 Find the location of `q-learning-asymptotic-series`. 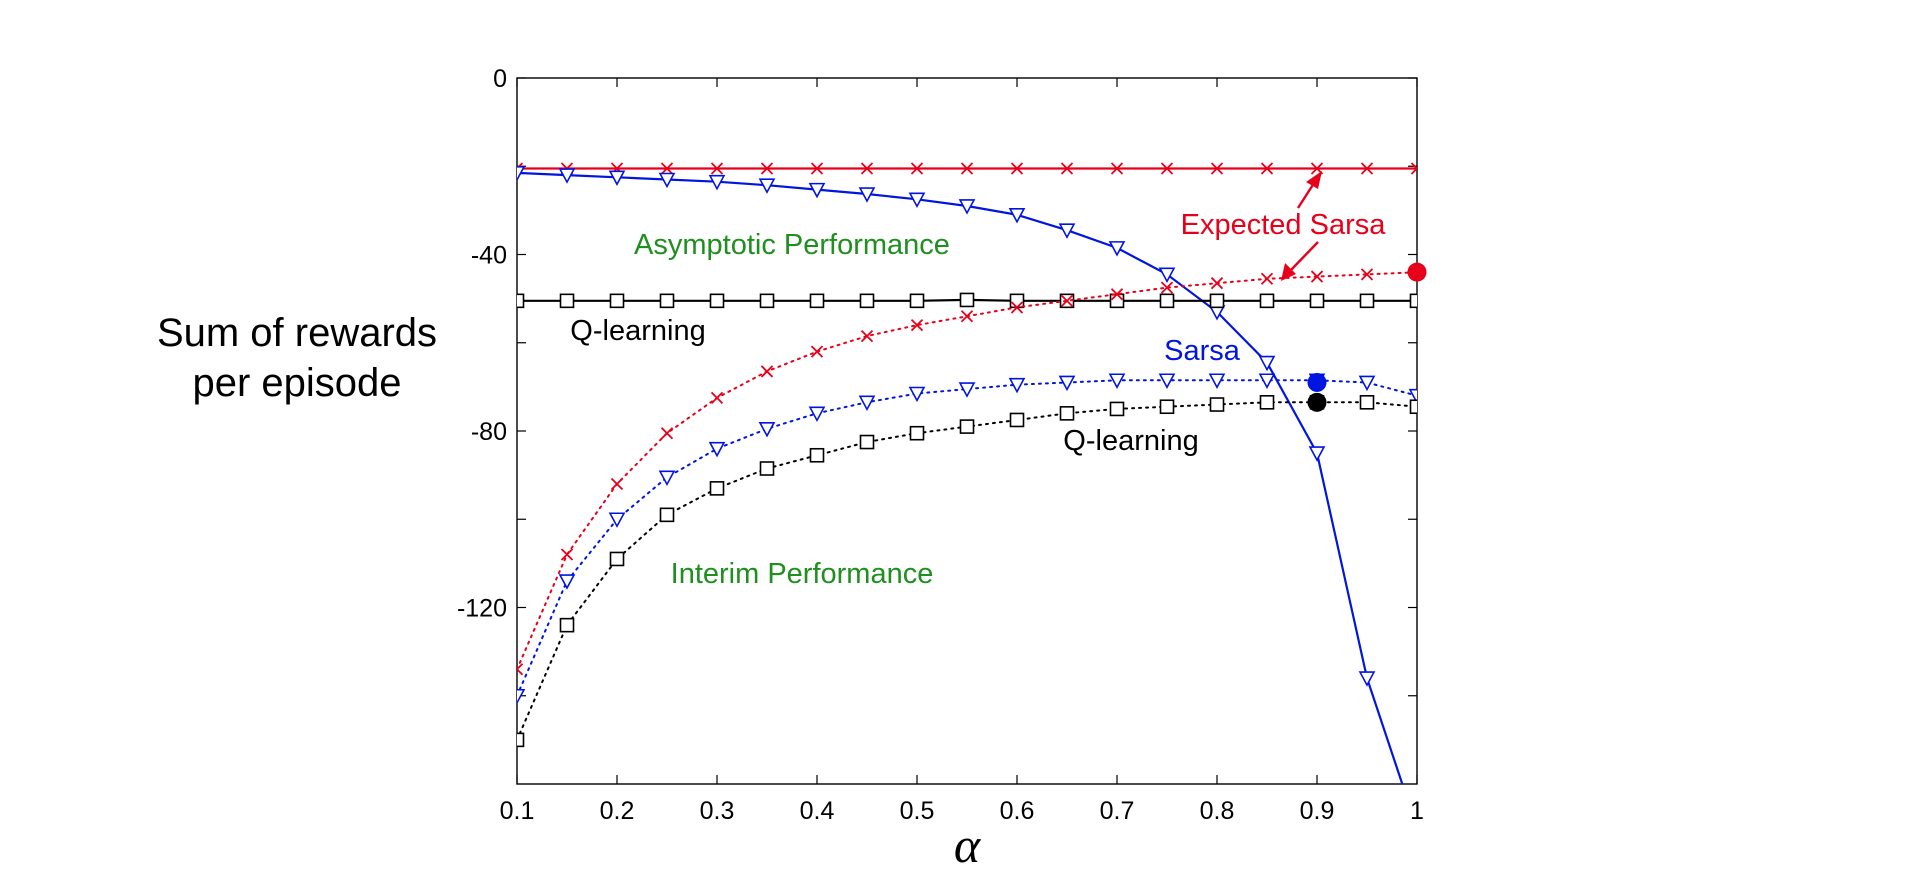

q-learning-asymptotic-series is located at coordinates (967, 300).